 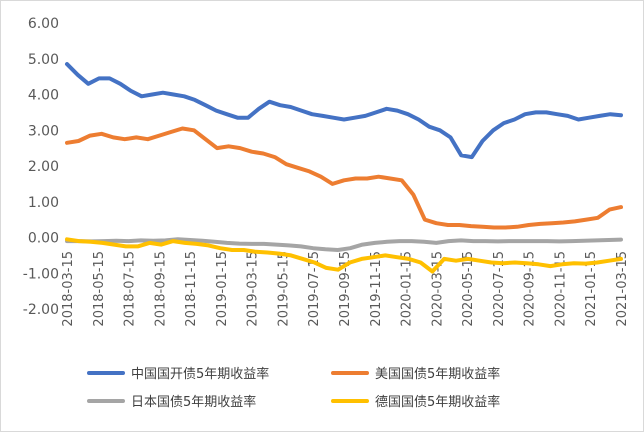 I want to click on x-tick-label: 2019-01-15, so click(x=222, y=289).